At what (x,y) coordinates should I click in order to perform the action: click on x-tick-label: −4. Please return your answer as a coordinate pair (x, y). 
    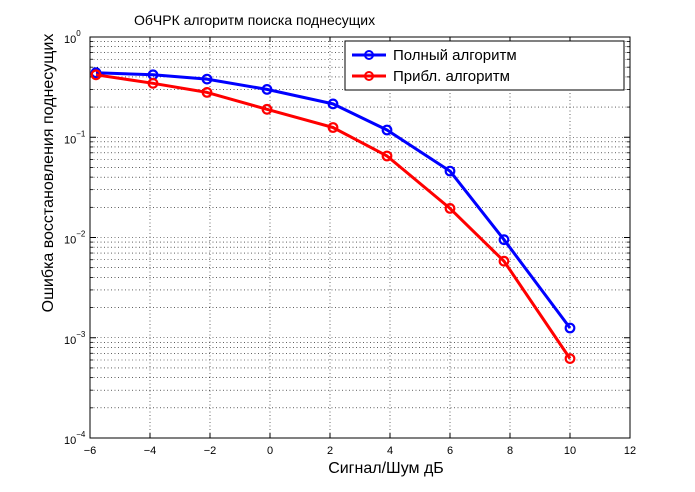
    Looking at the image, I should click on (150, 451).